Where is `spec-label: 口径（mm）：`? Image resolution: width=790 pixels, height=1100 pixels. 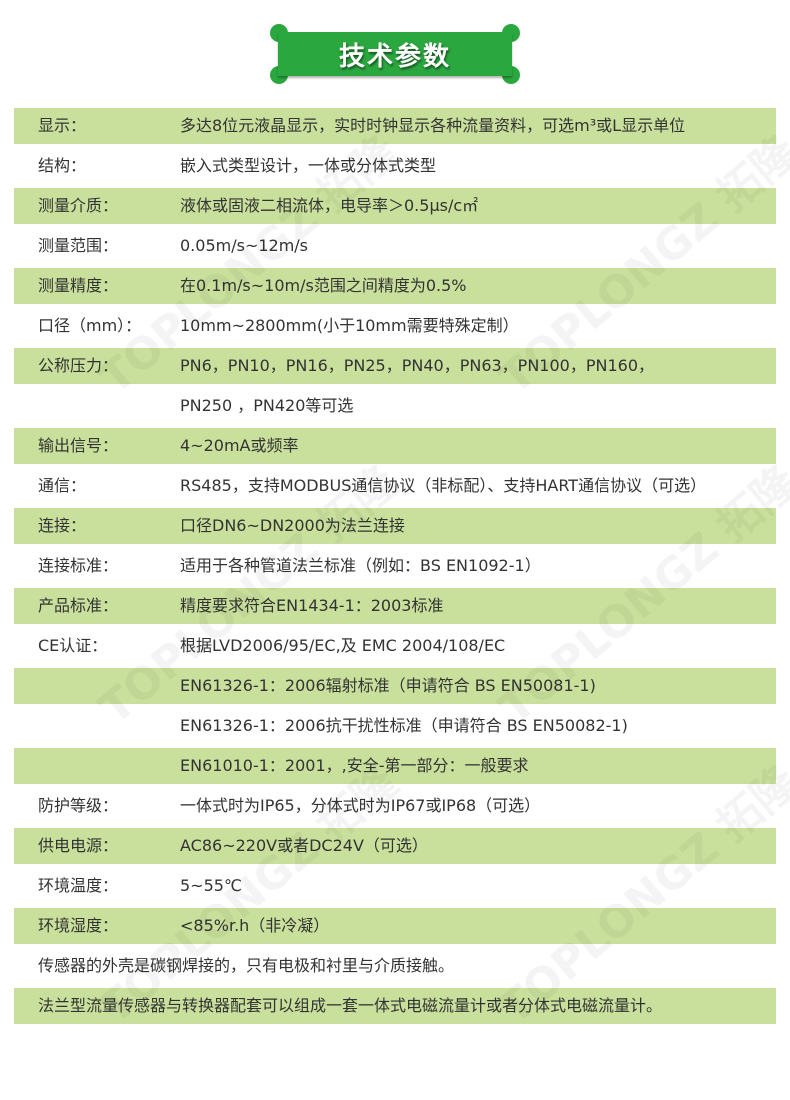
spec-label: 口径（mm）： is located at coordinates (90, 325).